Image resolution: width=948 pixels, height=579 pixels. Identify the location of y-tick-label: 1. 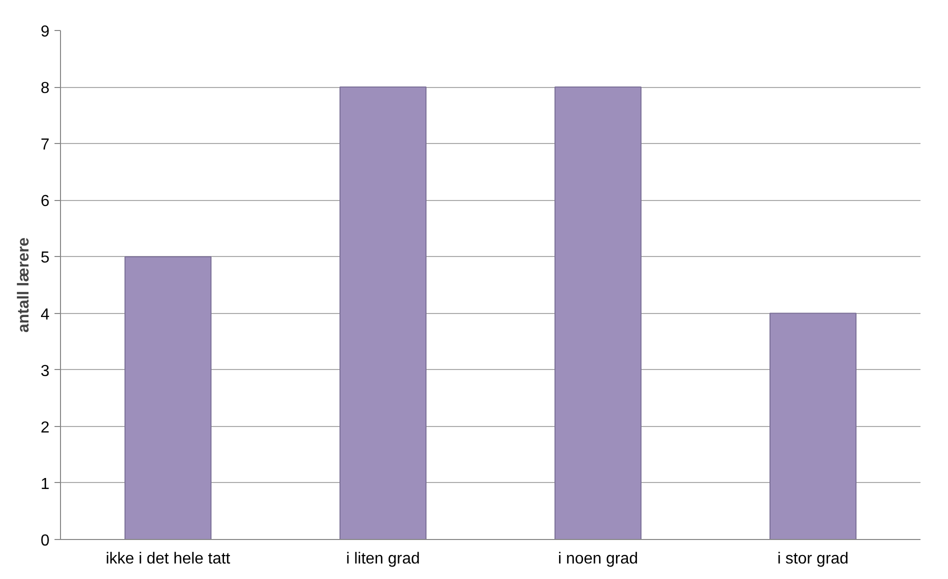
(45, 484).